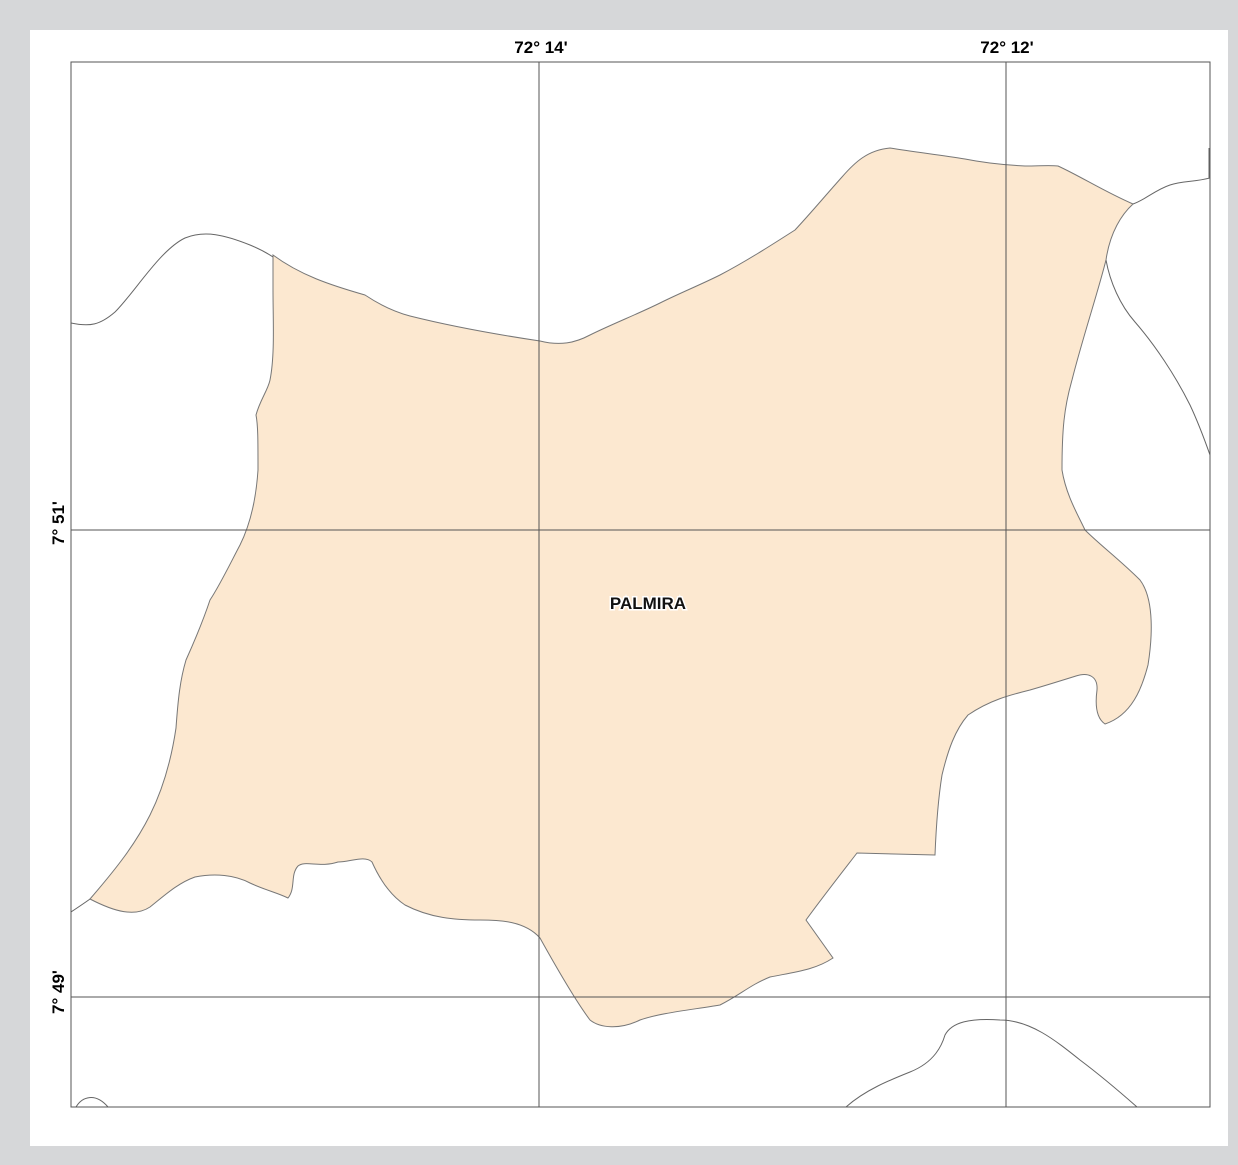 Image resolution: width=1238 pixels, height=1165 pixels. Describe the element at coordinates (540, 47) in the screenshot. I see `longitude-label-72-14: 72° 14'` at that location.